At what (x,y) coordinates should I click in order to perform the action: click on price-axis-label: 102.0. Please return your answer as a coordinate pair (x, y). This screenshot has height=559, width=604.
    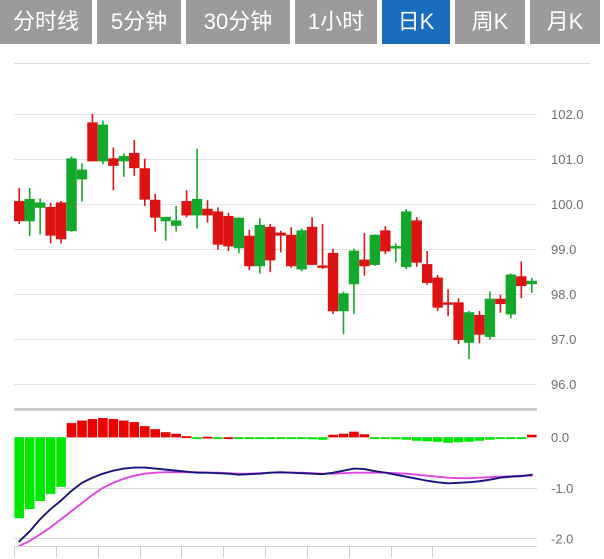
    Looking at the image, I should click on (567, 114).